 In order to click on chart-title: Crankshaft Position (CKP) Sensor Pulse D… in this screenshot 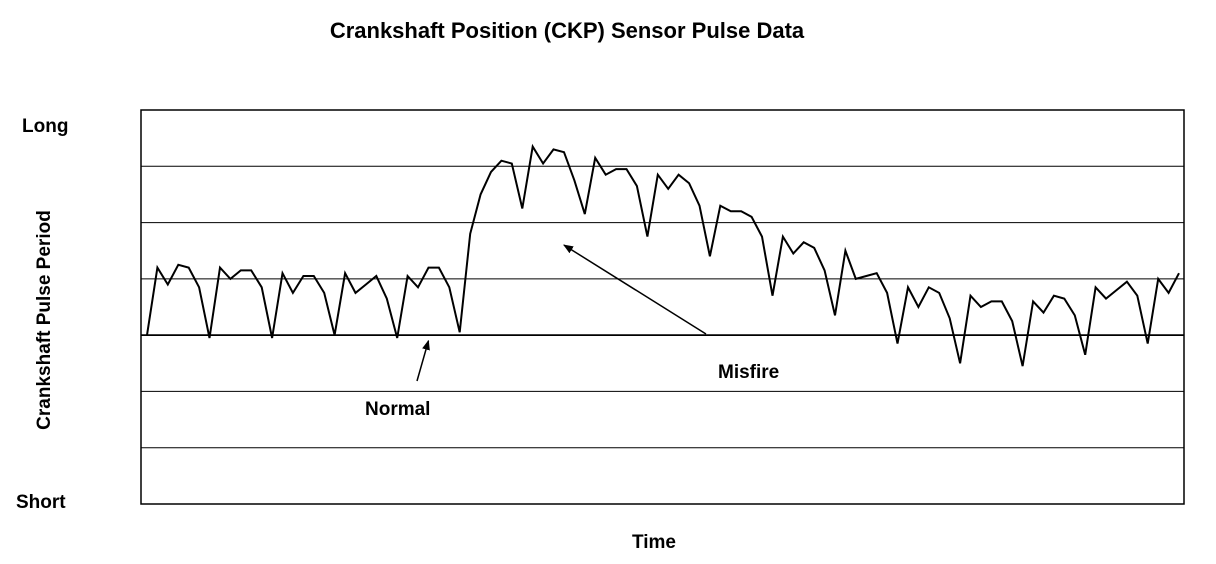, I will do `click(567, 30)`.